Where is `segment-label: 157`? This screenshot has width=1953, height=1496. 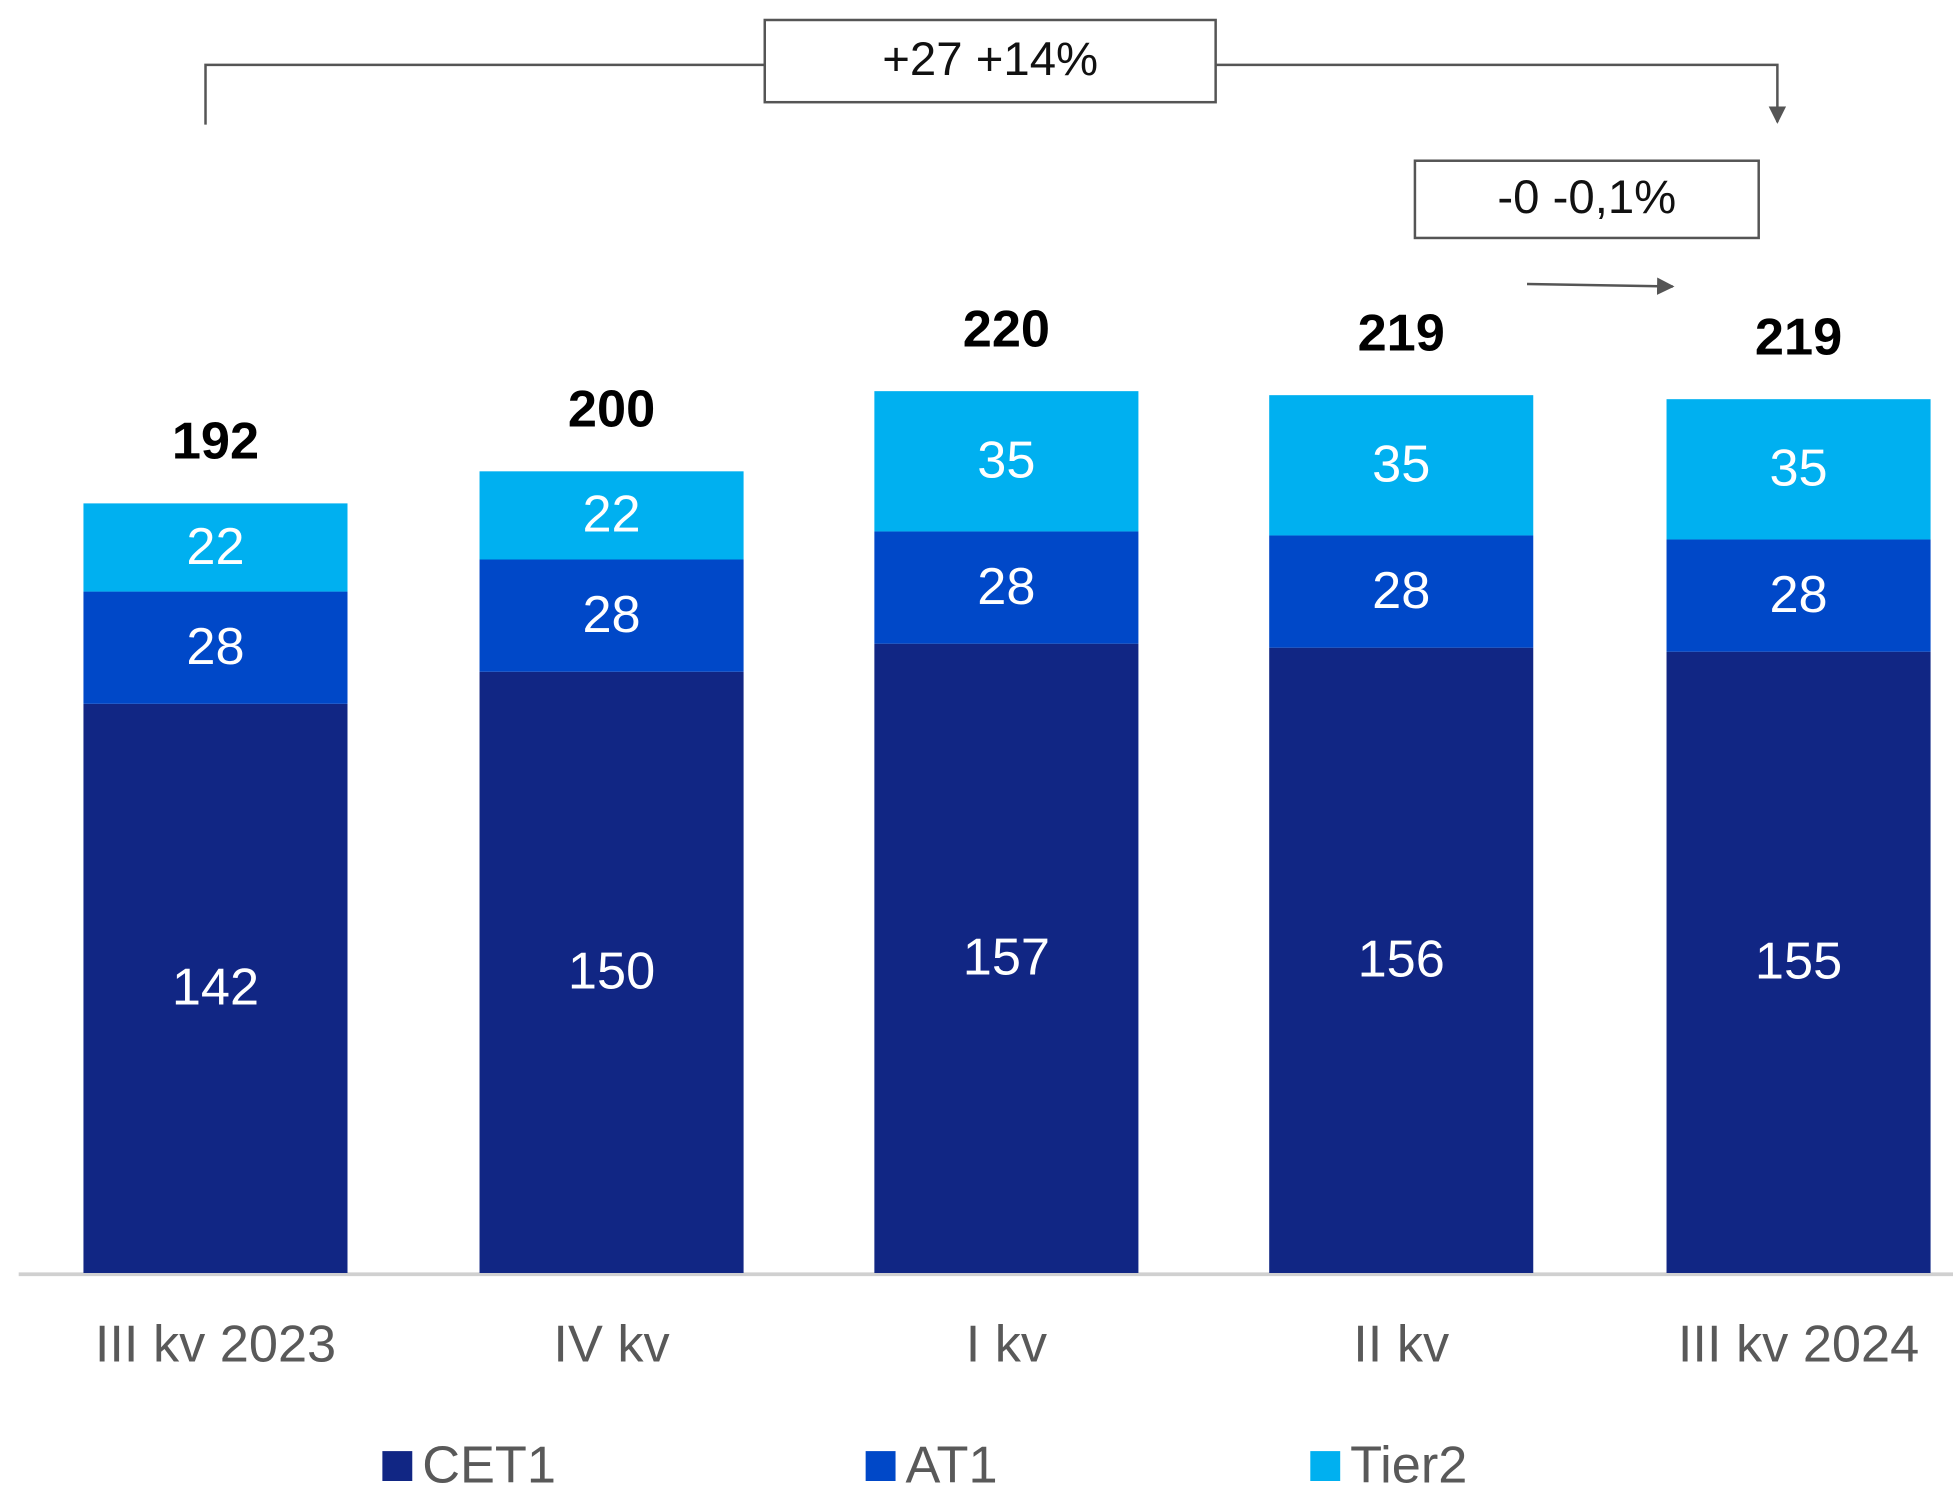 segment-label: 157 is located at coordinates (1006, 958).